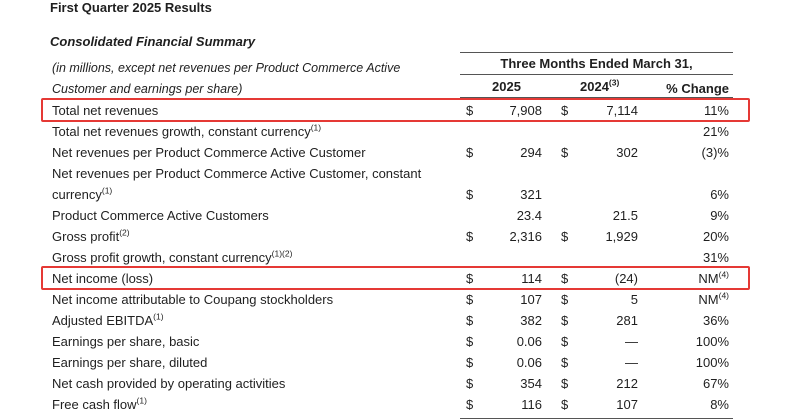 The image size is (800, 420). I want to click on header-top-rule, so click(596, 52).